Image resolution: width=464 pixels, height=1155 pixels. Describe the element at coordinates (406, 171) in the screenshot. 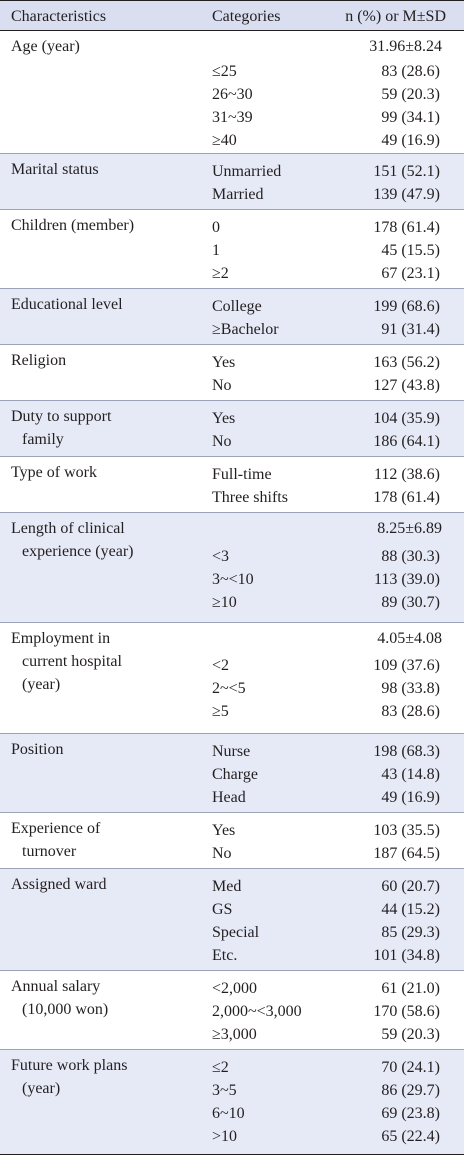

I see `value-cell: 151 (52.1)` at that location.